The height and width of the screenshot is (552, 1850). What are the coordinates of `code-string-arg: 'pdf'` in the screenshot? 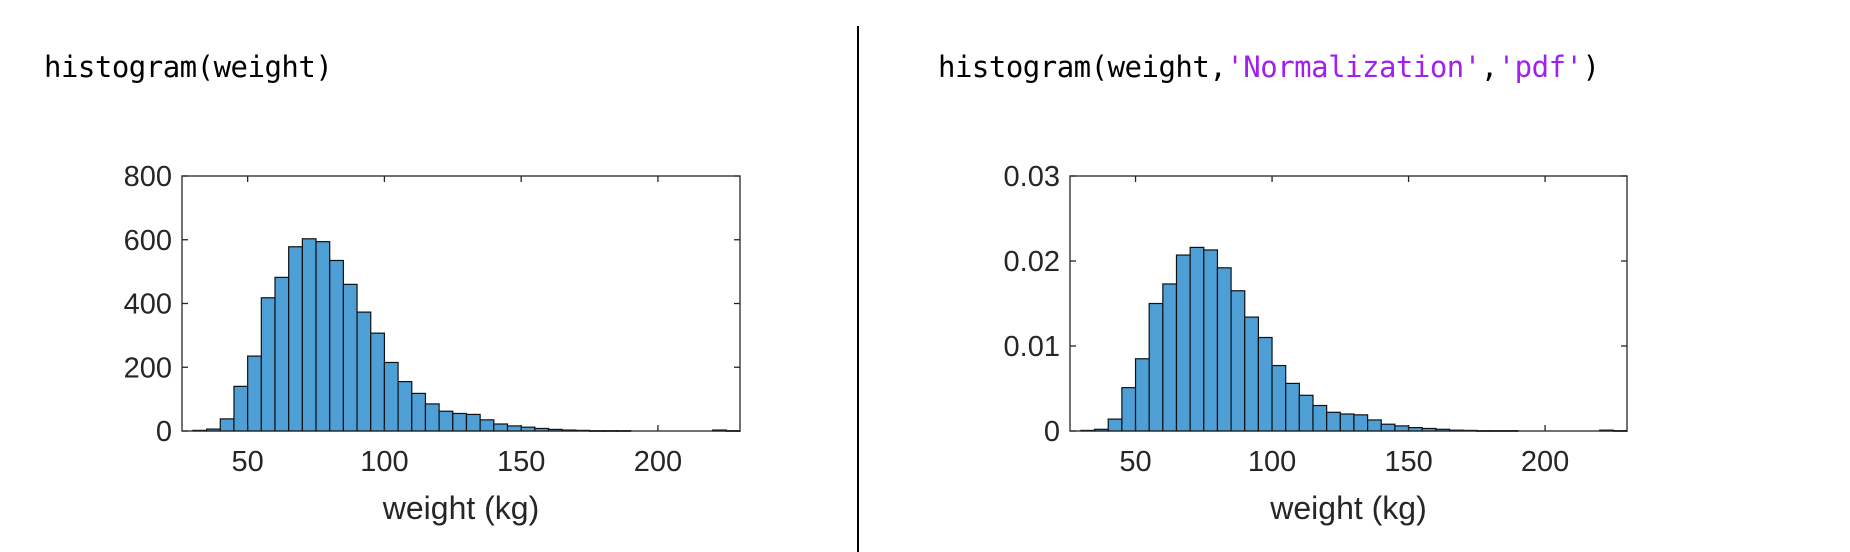 It's located at (1540, 67).